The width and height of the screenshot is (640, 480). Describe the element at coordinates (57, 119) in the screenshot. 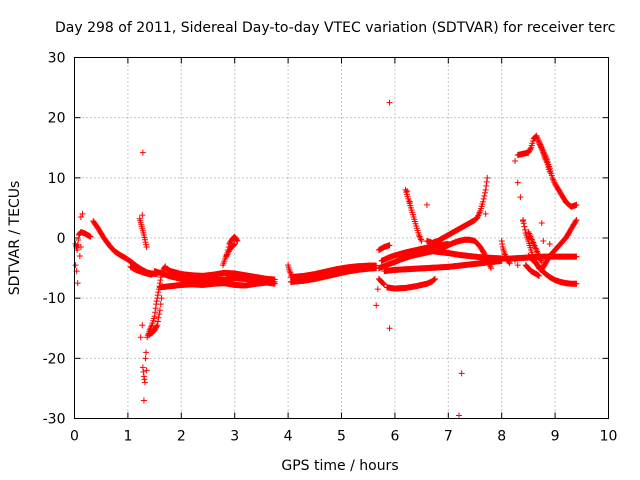

I see `y-tick-label: 20` at that location.